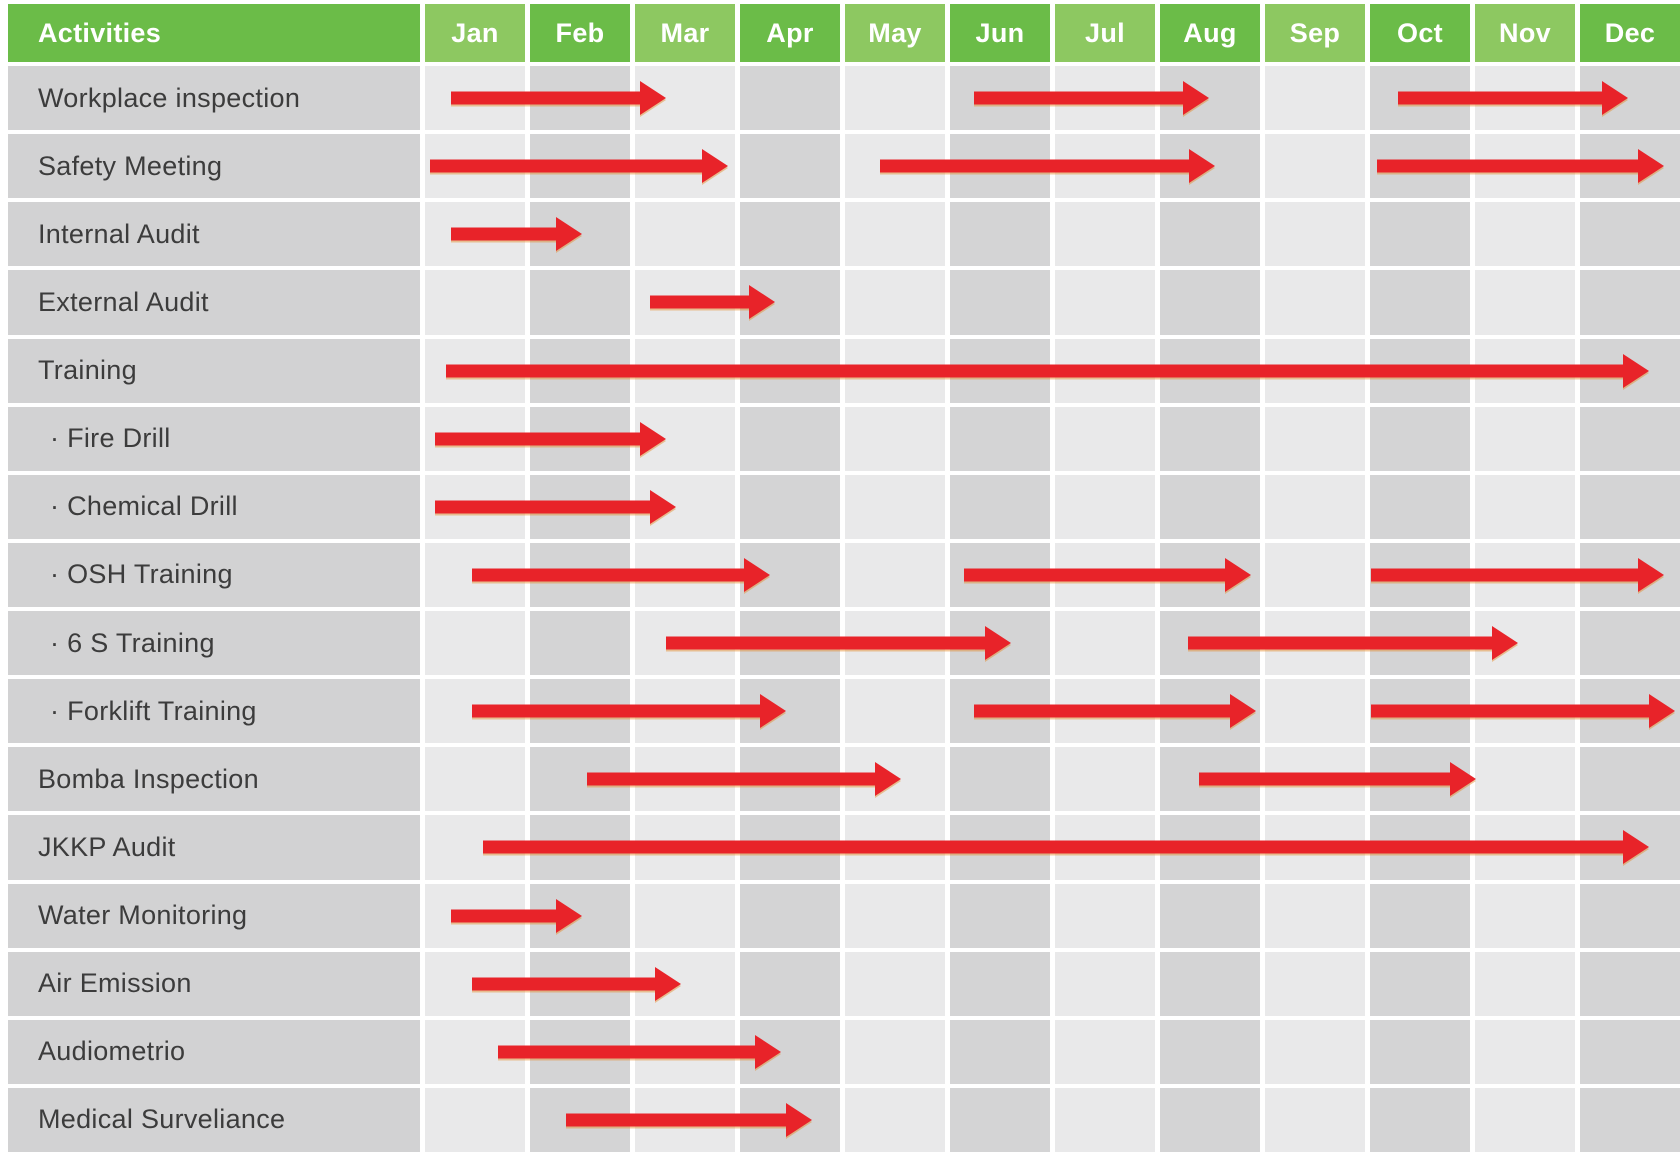  I want to click on activity-row: Water Monitoring, so click(844, 915).